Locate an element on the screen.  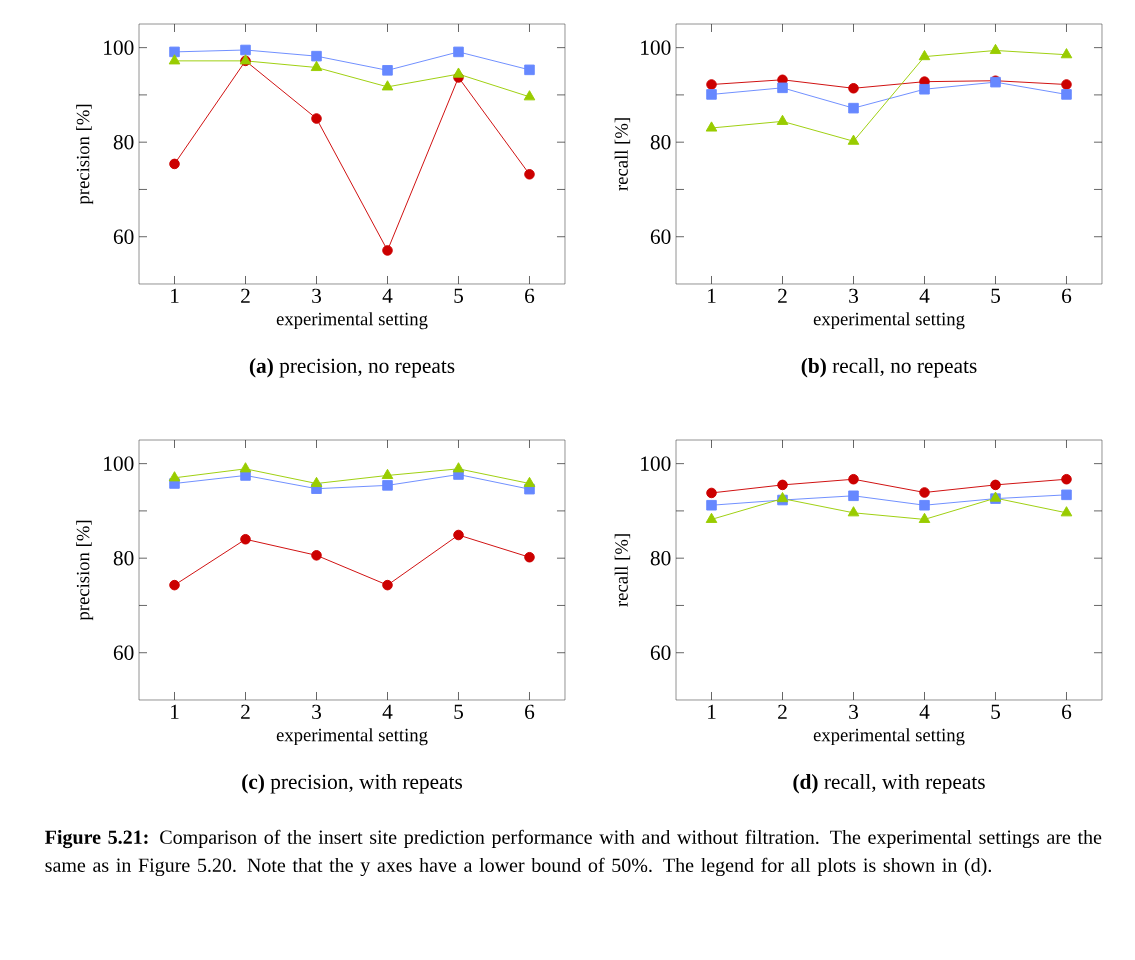
text: (b) recall, no repeats is located at coordinates (889, 368).